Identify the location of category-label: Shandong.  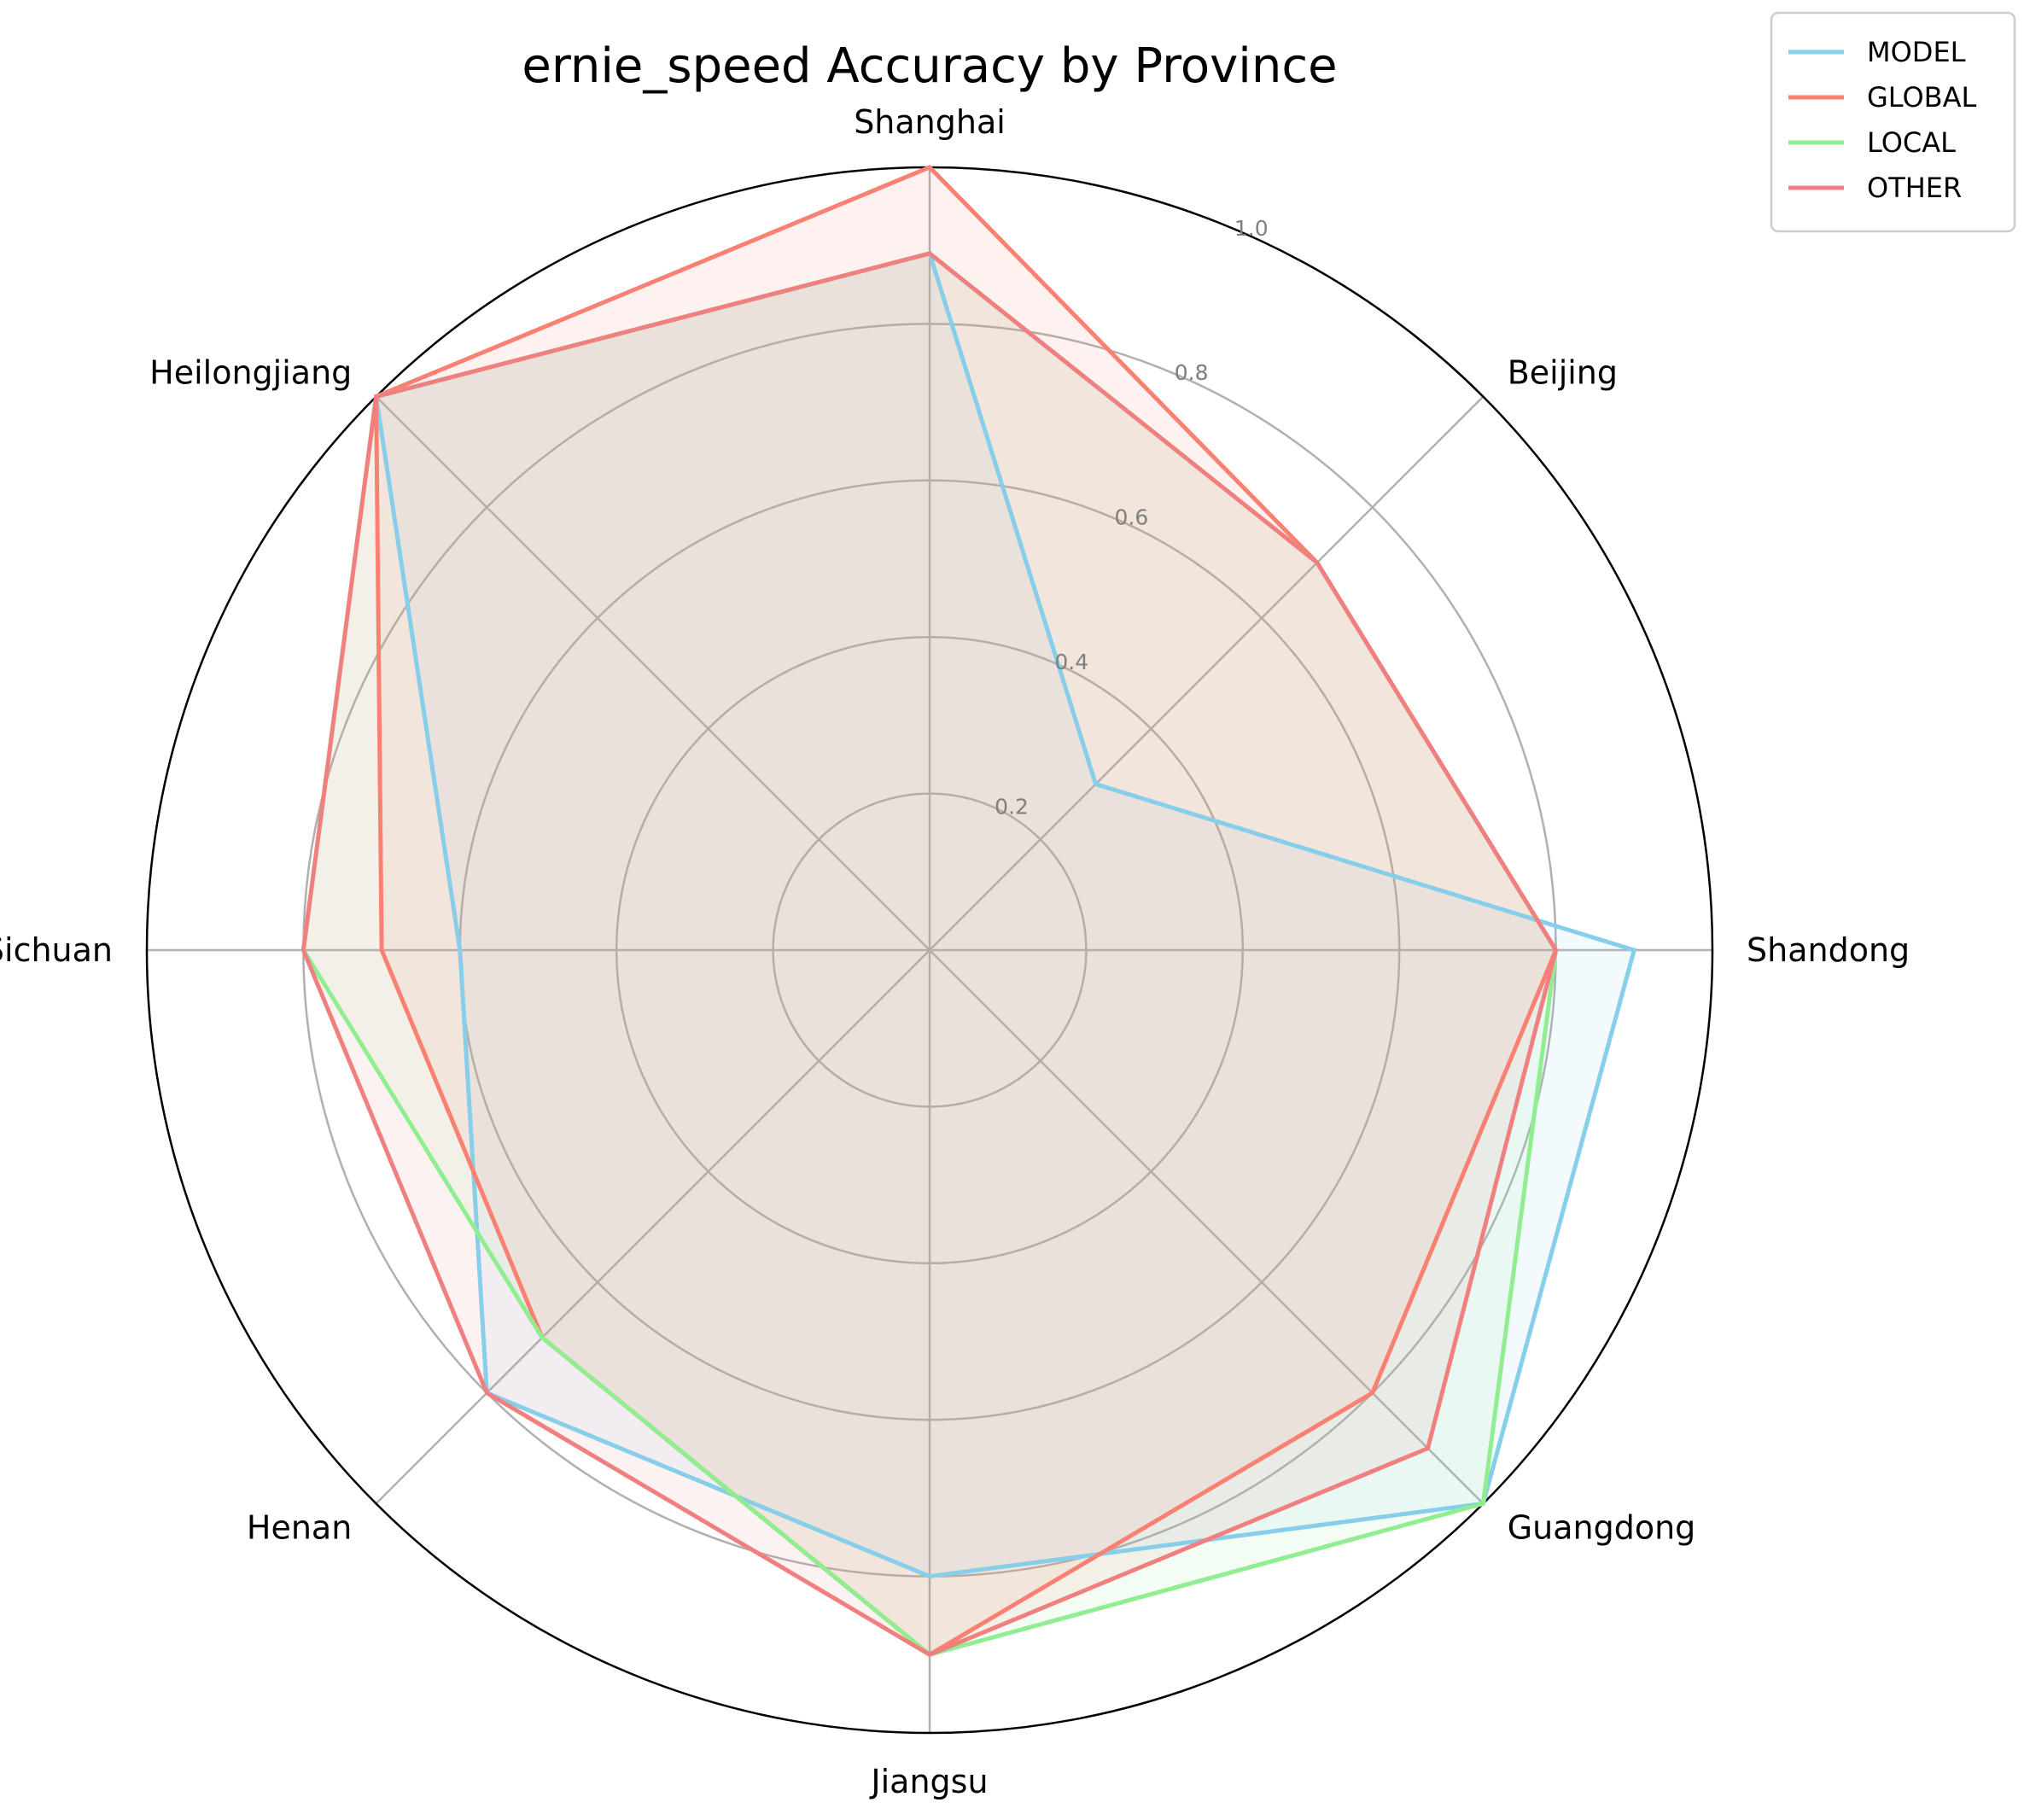
(1828, 950).